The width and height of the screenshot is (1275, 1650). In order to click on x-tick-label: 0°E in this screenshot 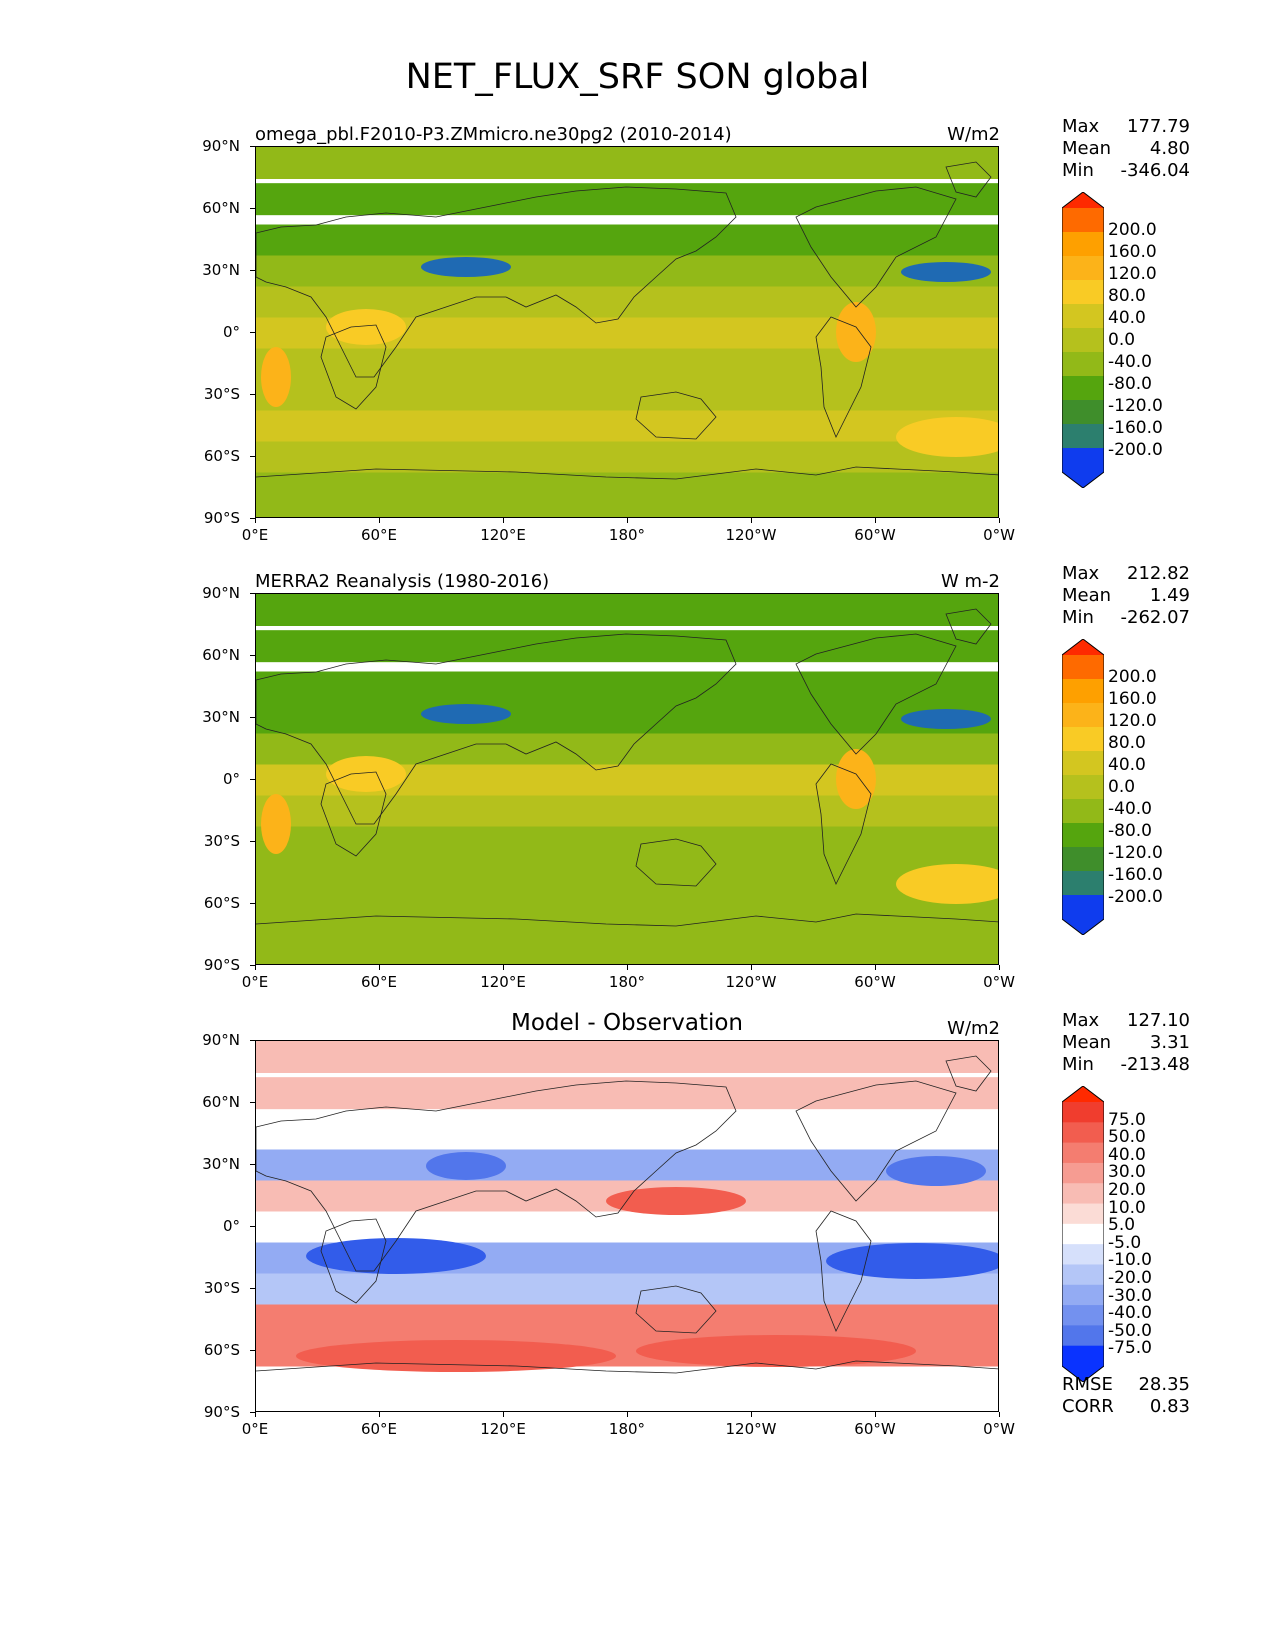, I will do `click(255, 535)`.